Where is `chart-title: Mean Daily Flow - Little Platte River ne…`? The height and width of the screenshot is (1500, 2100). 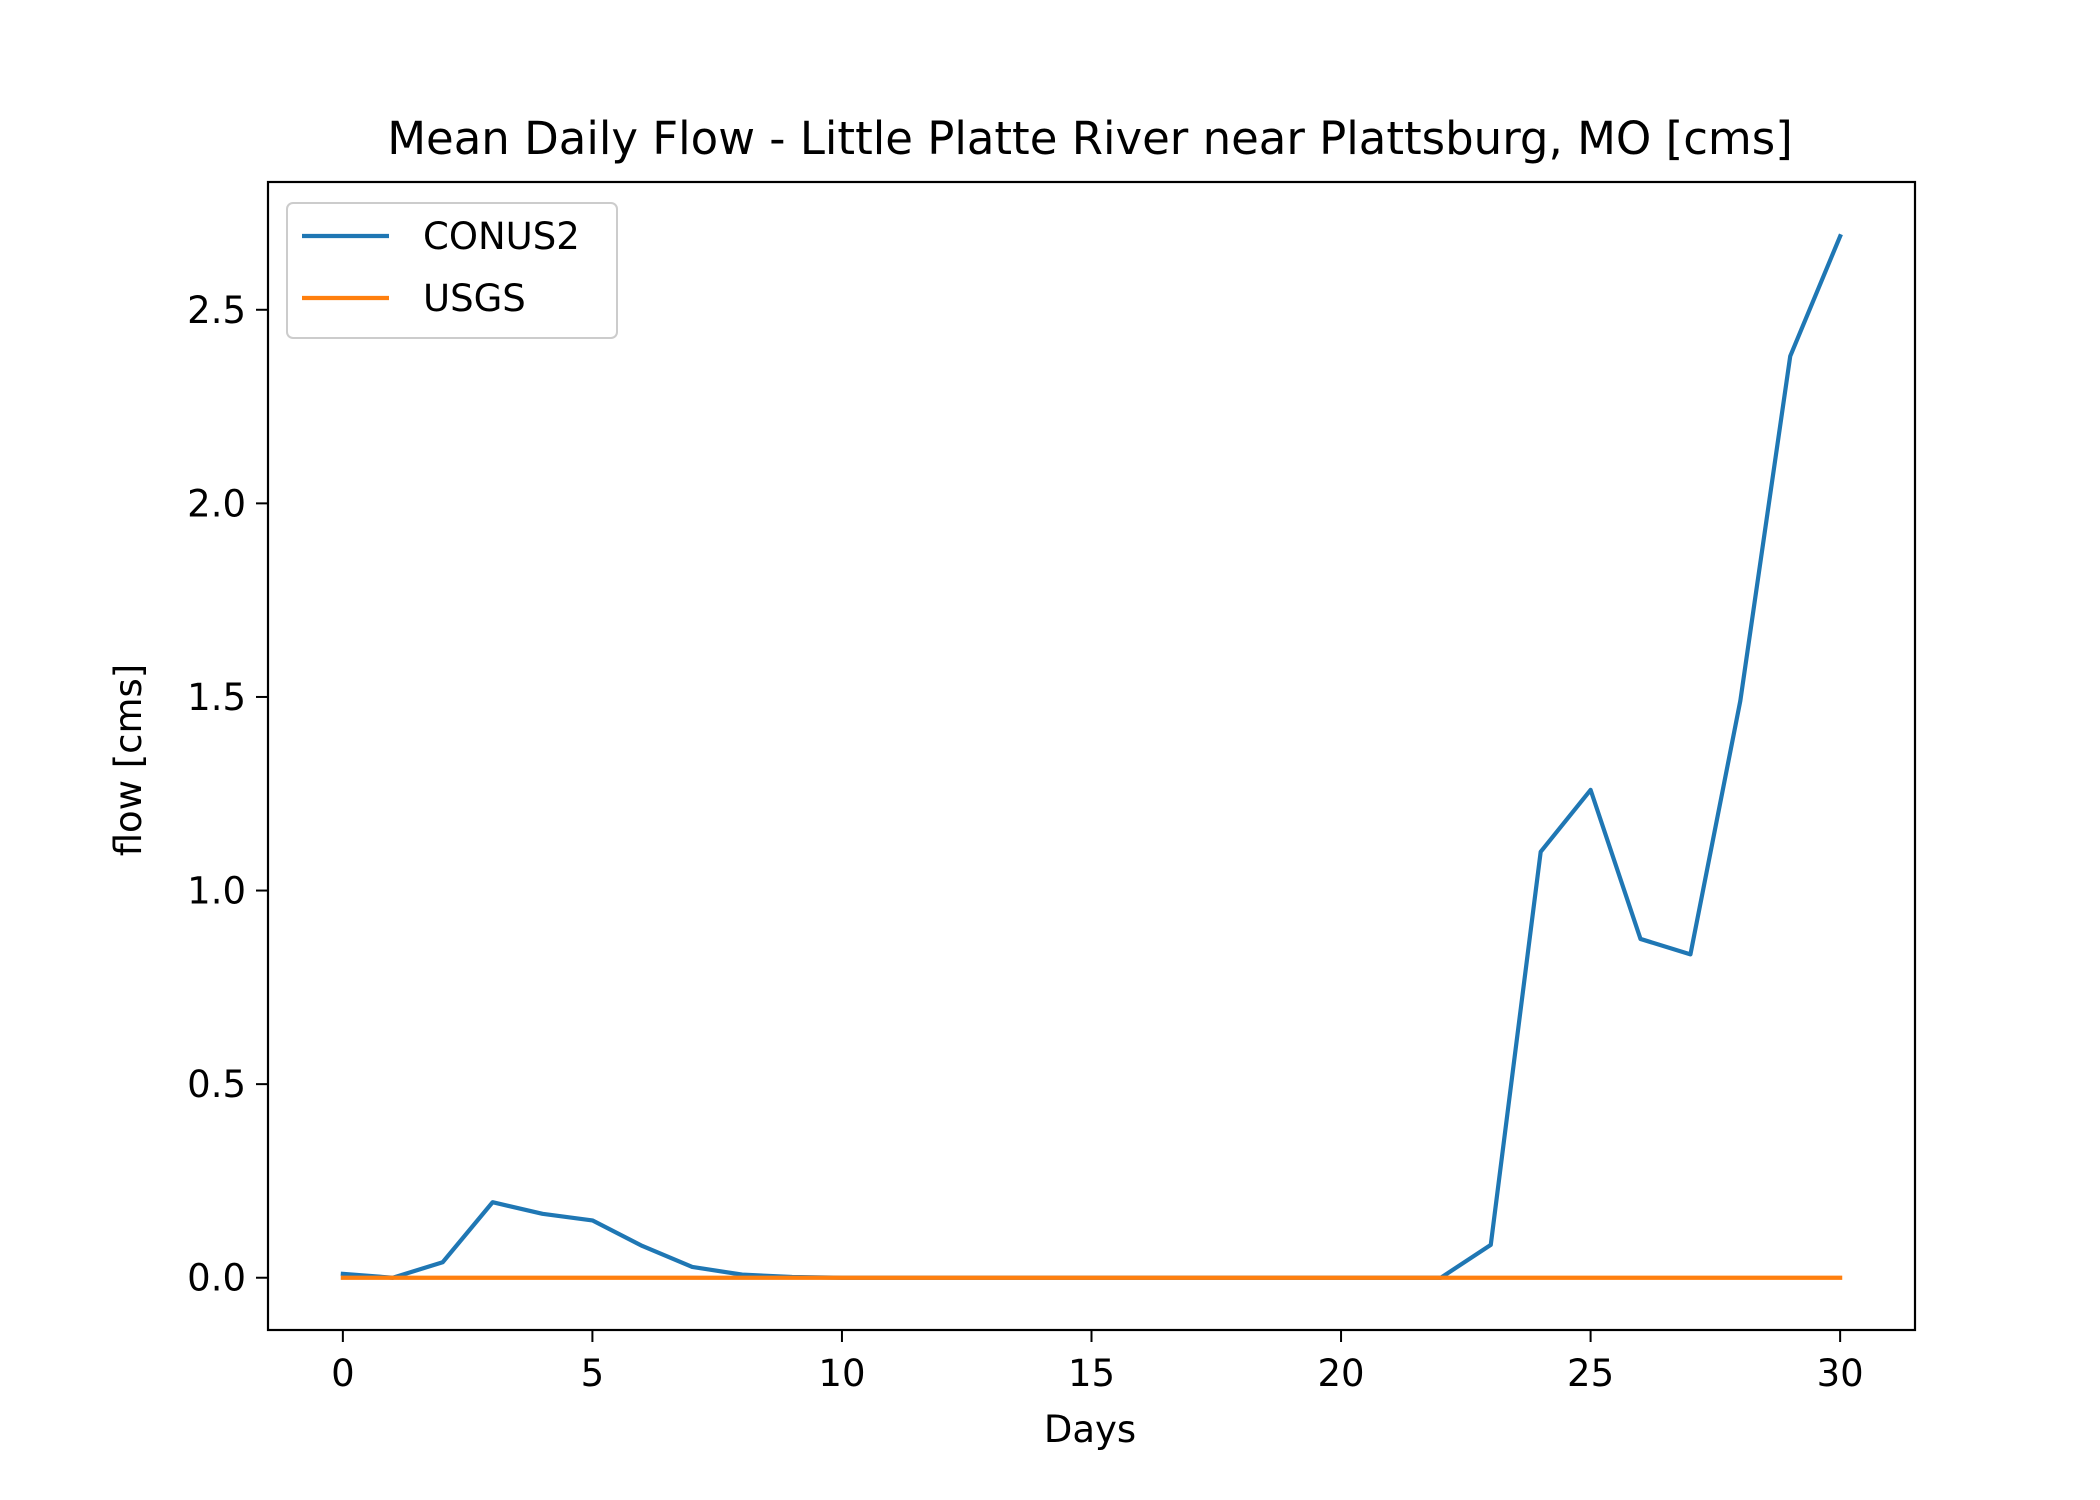 chart-title: Mean Daily Flow - Little Platte River ne… is located at coordinates (1090, 138).